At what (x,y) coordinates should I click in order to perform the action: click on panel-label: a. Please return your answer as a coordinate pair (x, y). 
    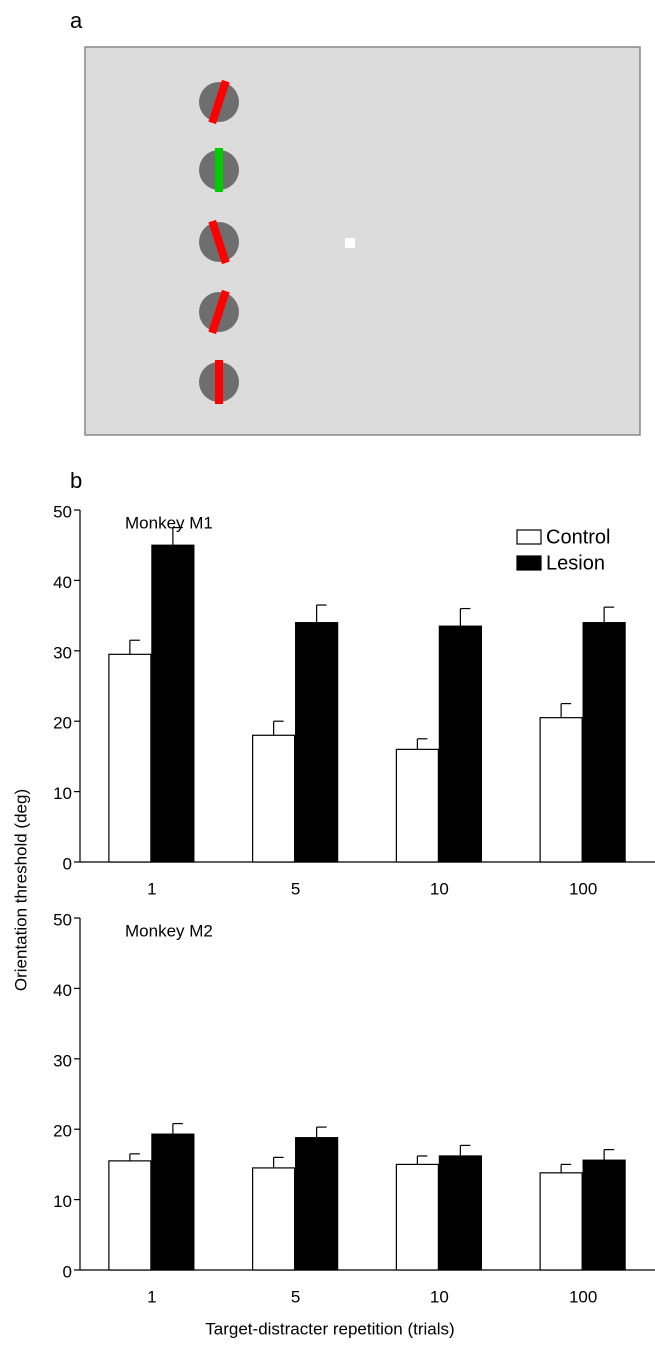
    Looking at the image, I should click on (76, 20).